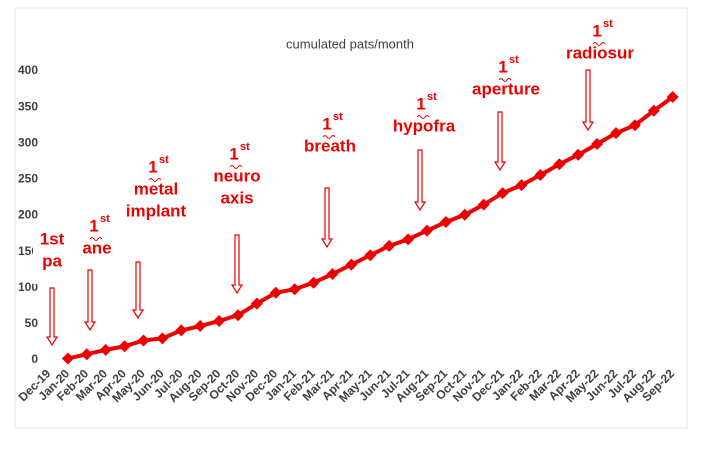 Image resolution: width=718 pixels, height=459 pixels. I want to click on y-tick-label: 0, so click(34, 359).